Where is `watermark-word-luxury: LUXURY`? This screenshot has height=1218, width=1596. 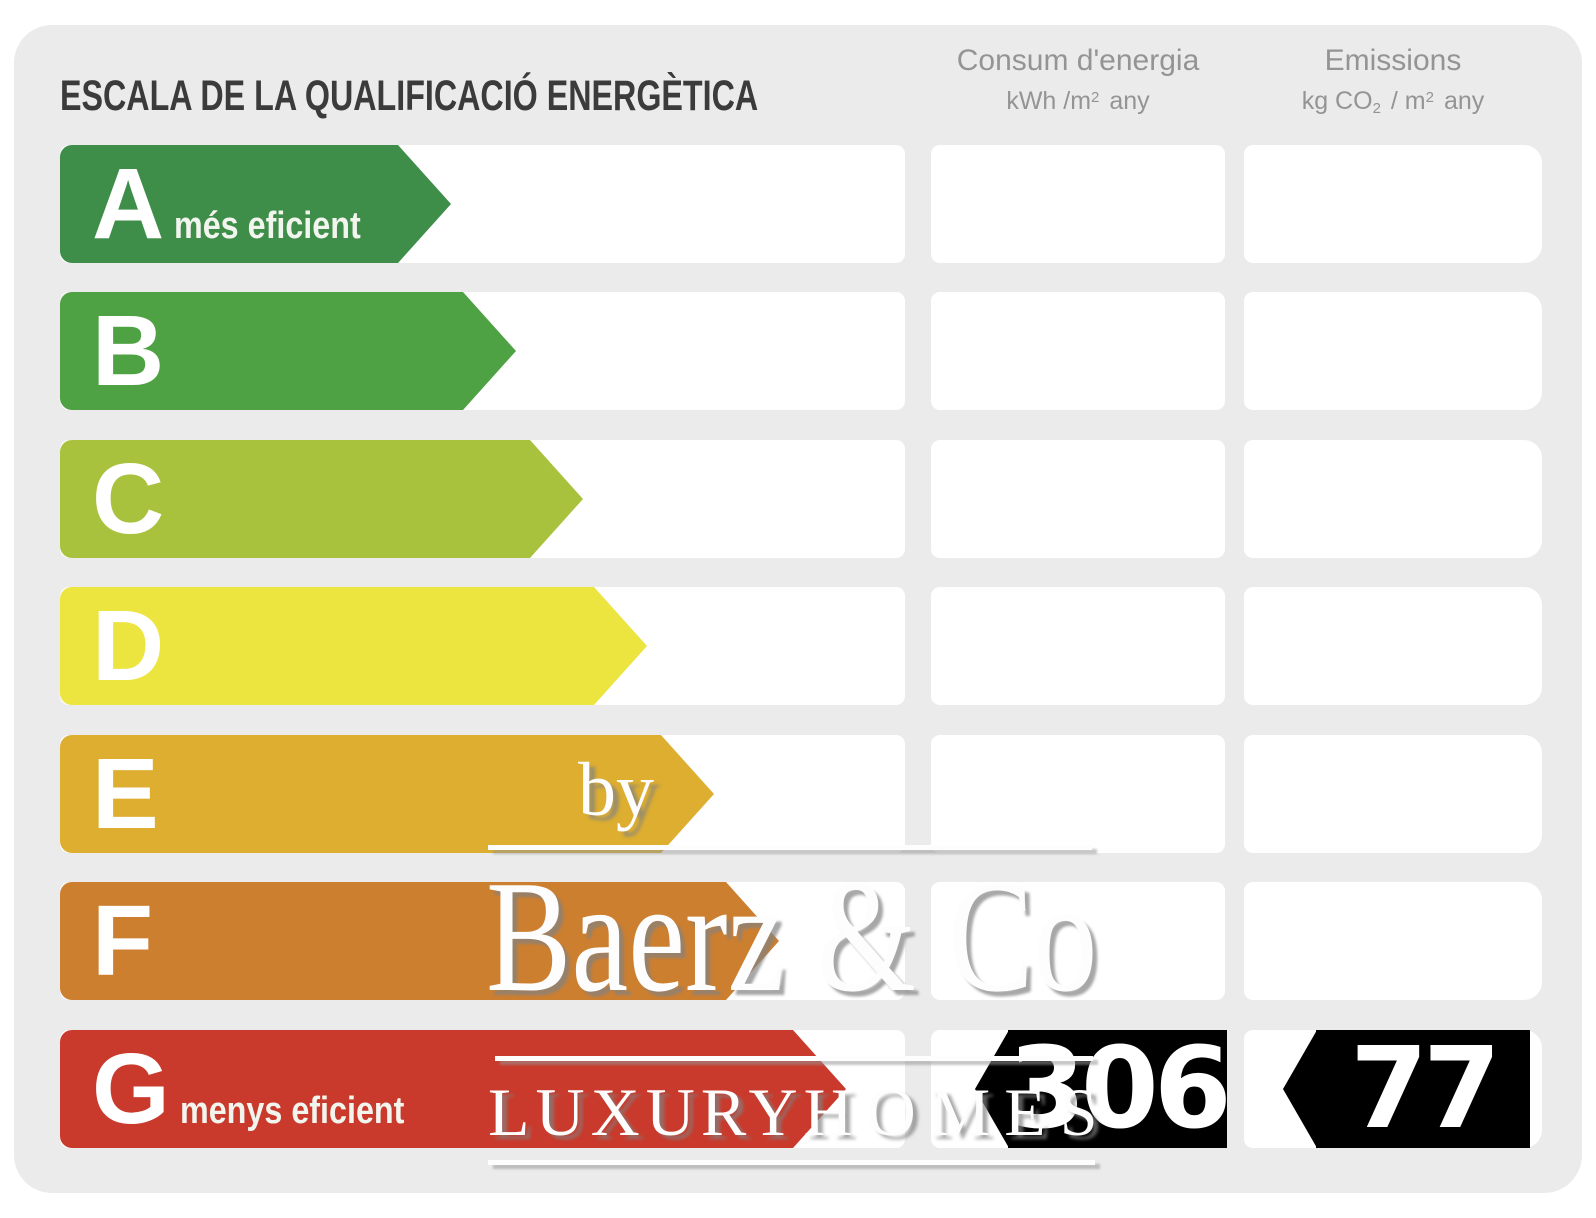
watermark-word-luxury: LUXURY is located at coordinates (646, 1112).